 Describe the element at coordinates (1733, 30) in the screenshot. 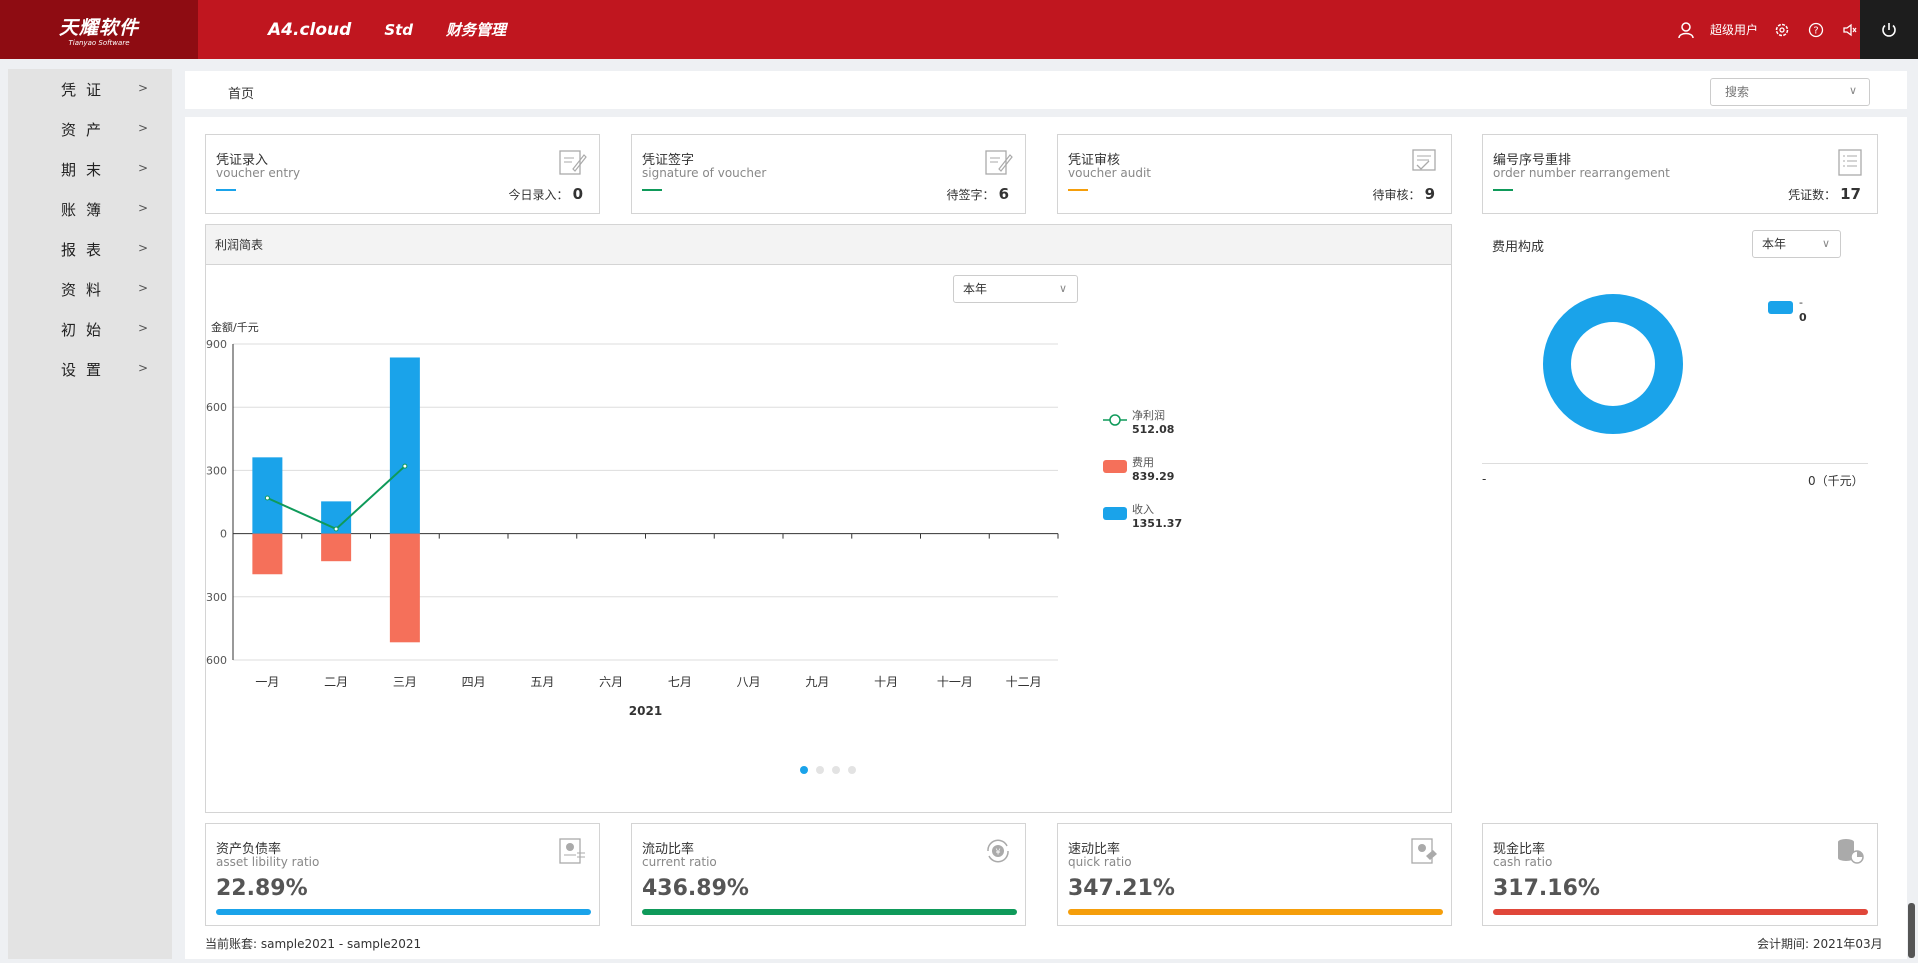

I see `user-name: 超级用户` at that location.